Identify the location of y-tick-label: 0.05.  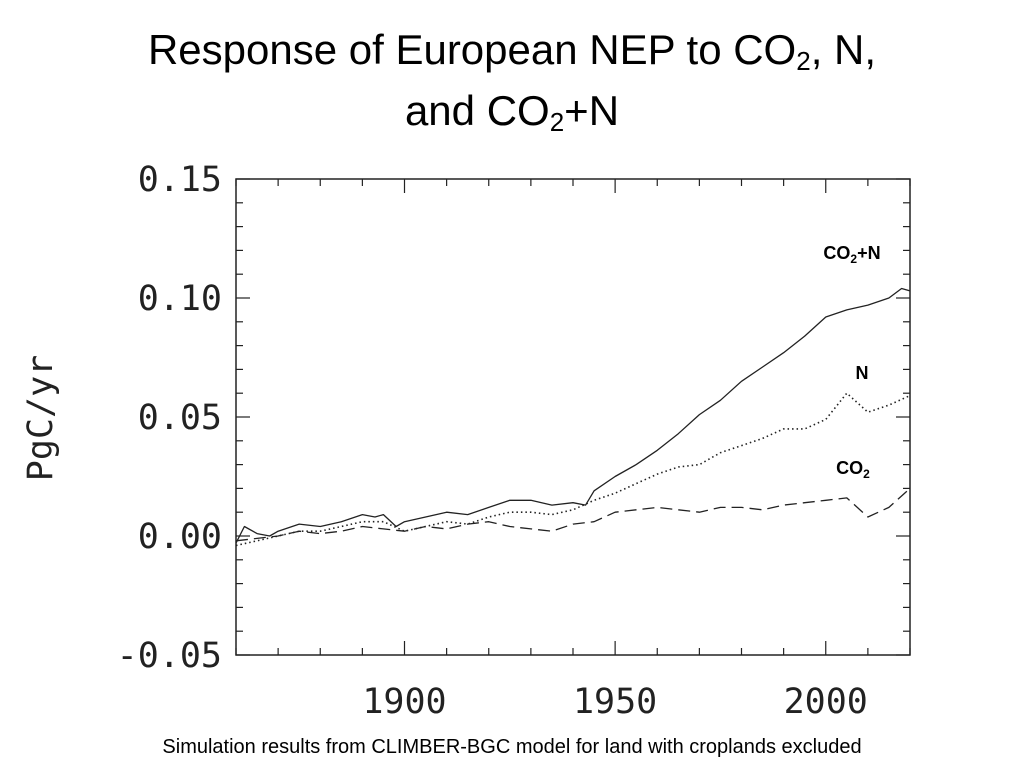
(180, 418).